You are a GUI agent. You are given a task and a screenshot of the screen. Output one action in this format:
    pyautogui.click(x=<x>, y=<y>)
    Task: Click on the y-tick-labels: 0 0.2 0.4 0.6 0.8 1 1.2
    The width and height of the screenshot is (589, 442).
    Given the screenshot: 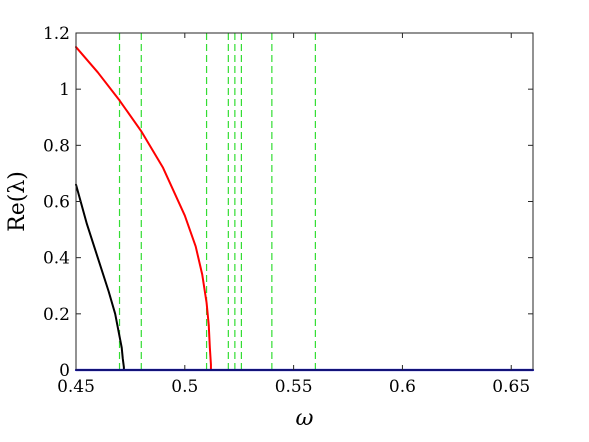 What is the action you would take?
    pyautogui.click(x=56, y=202)
    